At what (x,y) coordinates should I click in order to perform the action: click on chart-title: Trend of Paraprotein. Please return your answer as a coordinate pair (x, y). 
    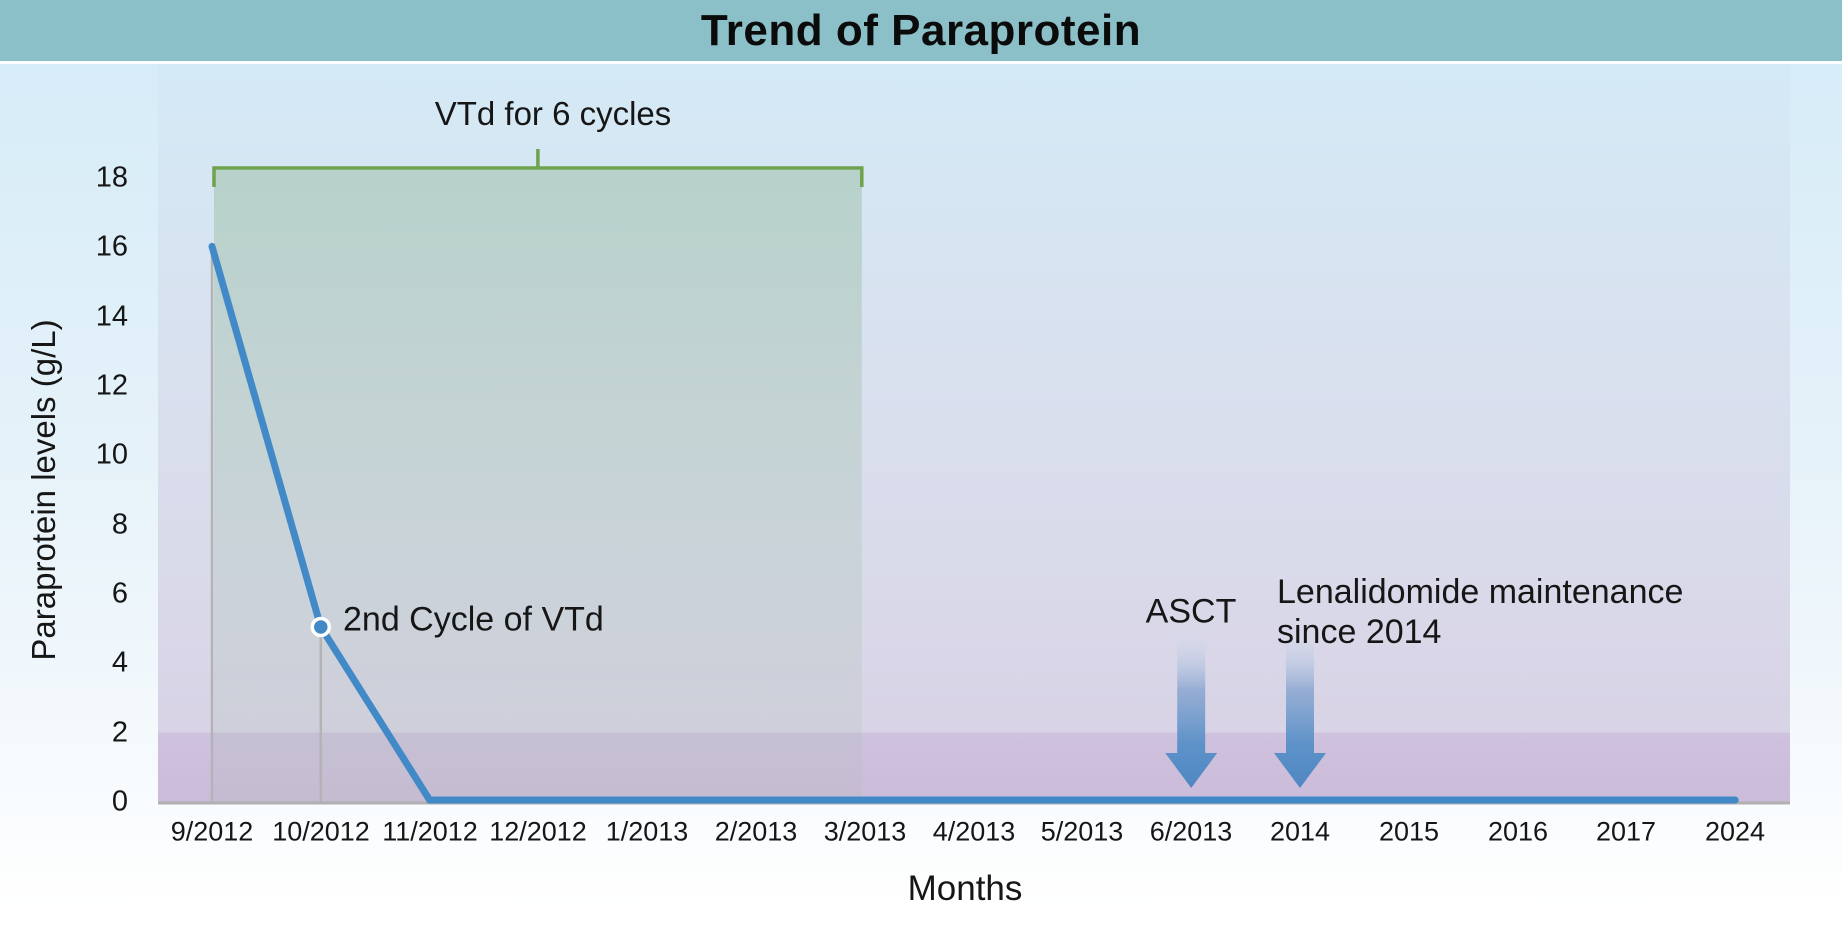
    Looking at the image, I should click on (921, 30).